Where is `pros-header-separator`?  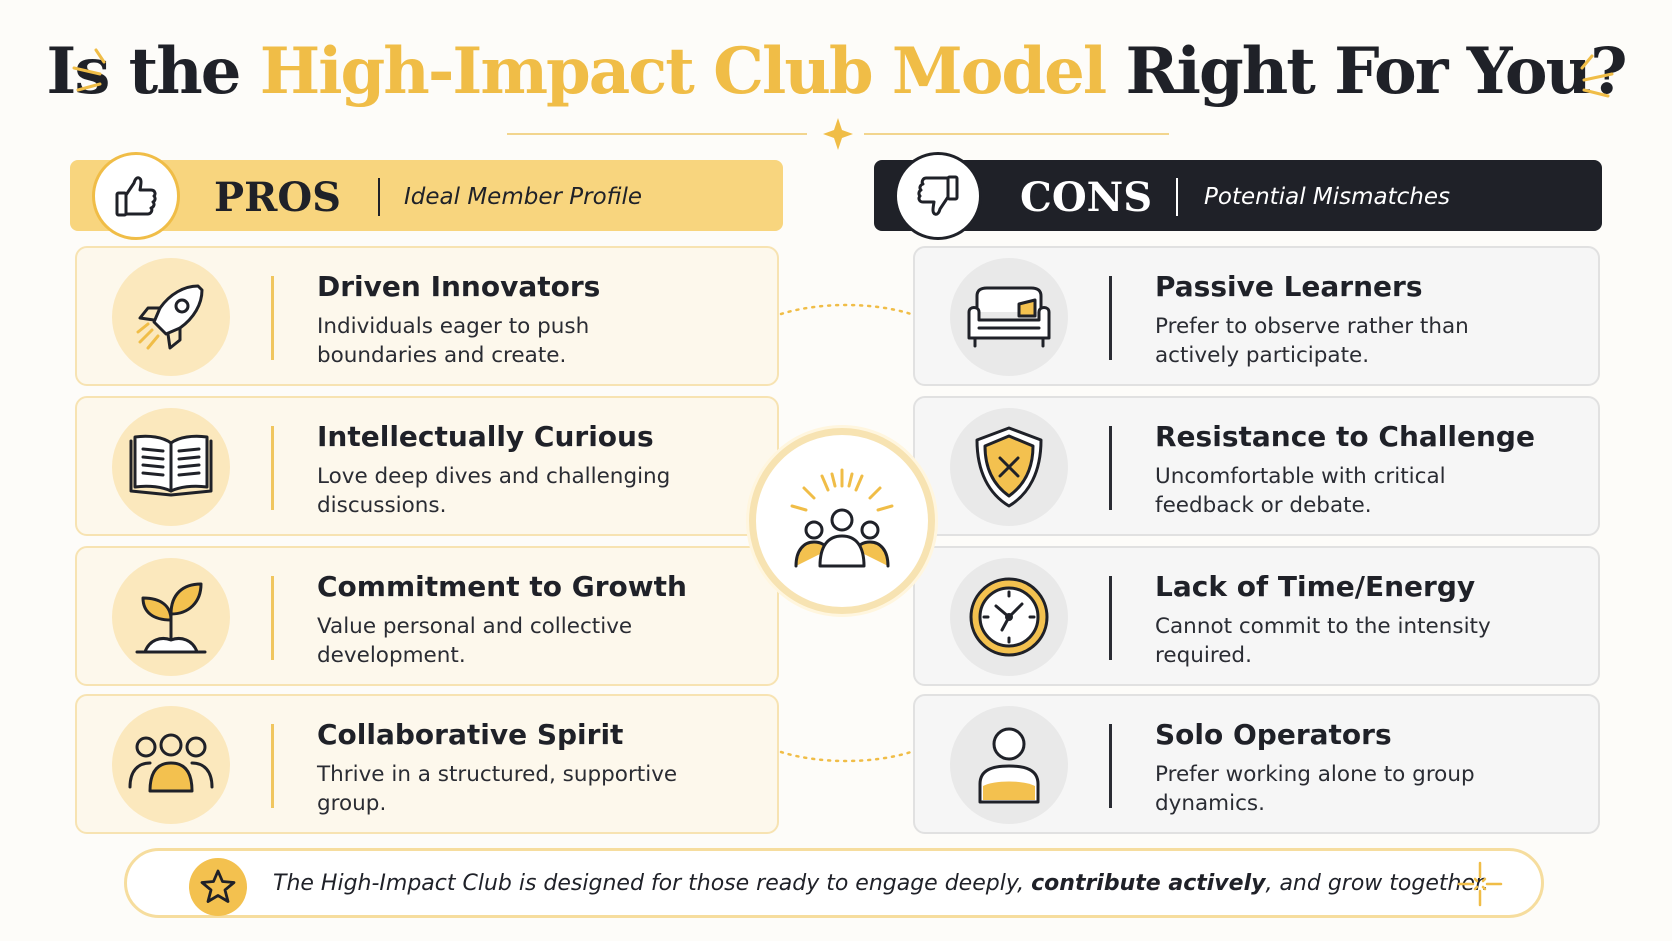 pros-header-separator is located at coordinates (379, 197).